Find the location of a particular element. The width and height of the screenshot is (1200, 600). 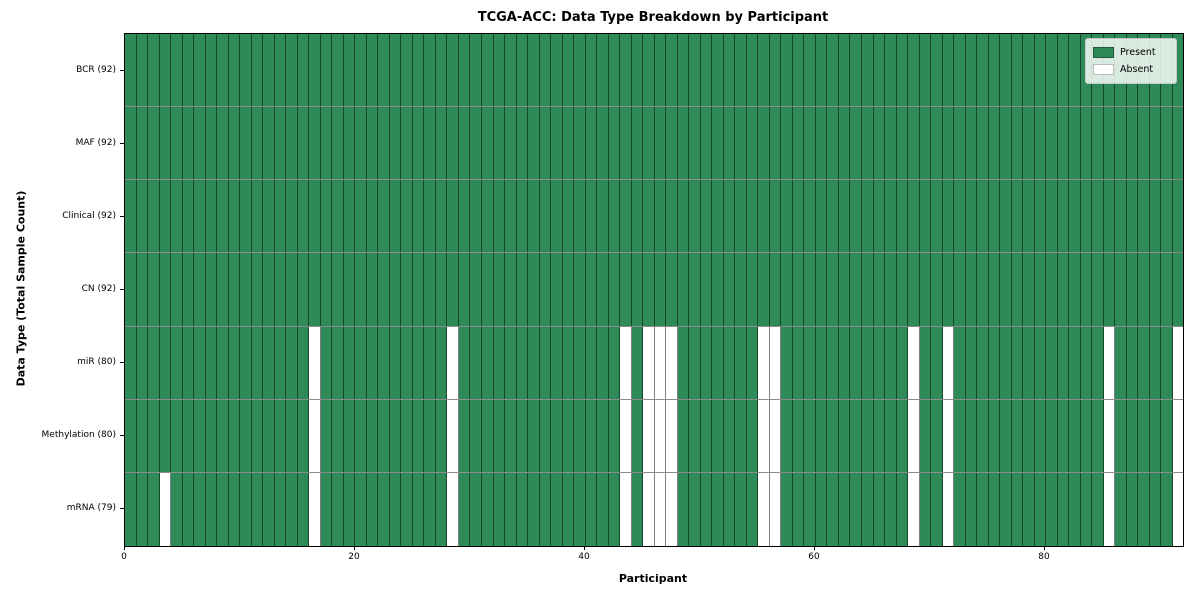

x-axis-title: Participant is located at coordinates (653, 578).